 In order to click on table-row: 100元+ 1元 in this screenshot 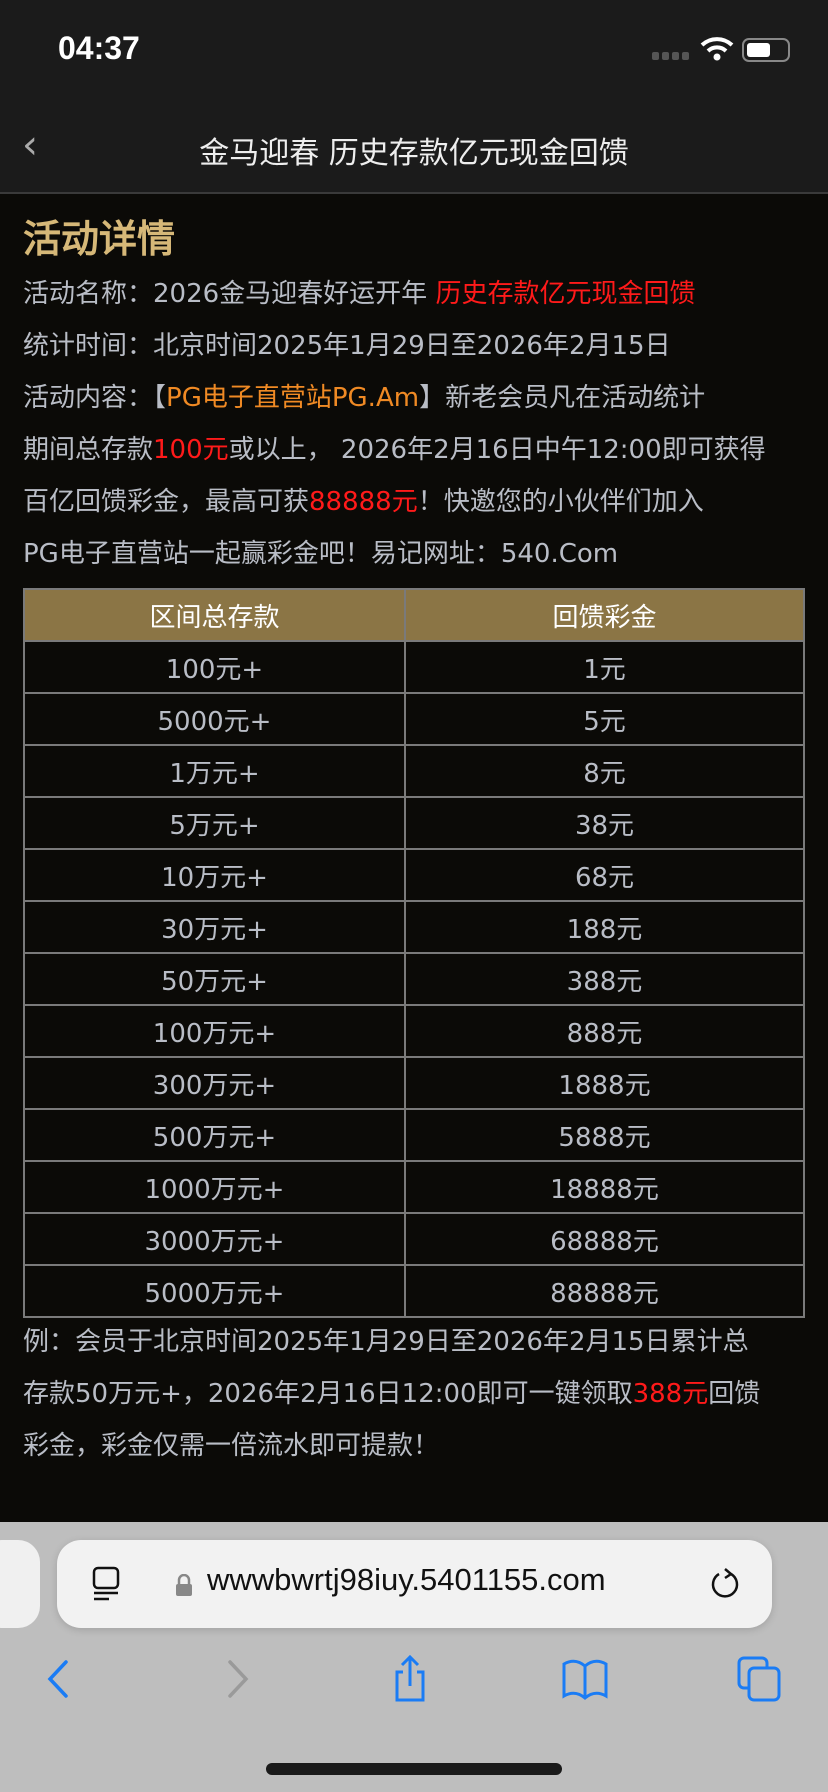, I will do `click(414, 667)`.